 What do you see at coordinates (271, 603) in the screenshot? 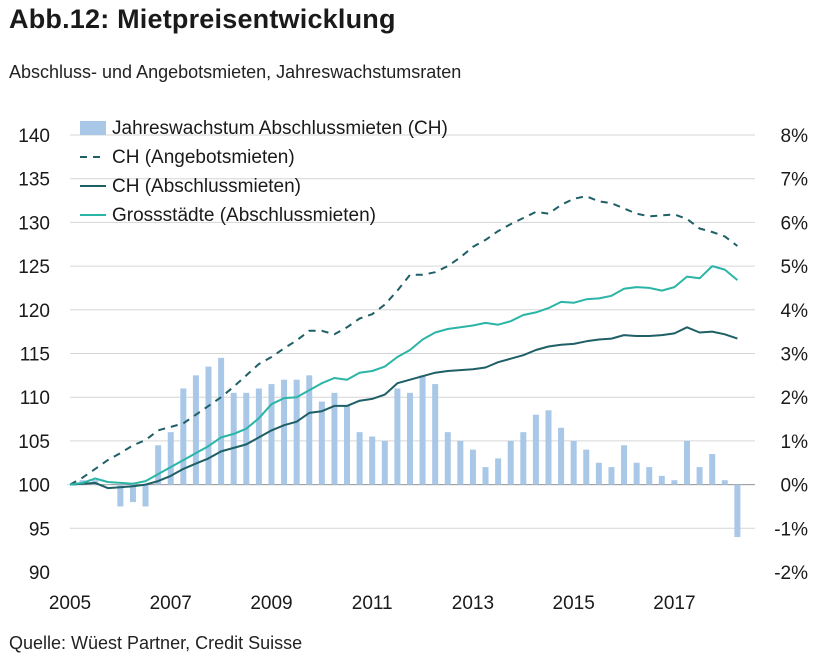
I see `x-tick-label: 2009` at bounding box center [271, 603].